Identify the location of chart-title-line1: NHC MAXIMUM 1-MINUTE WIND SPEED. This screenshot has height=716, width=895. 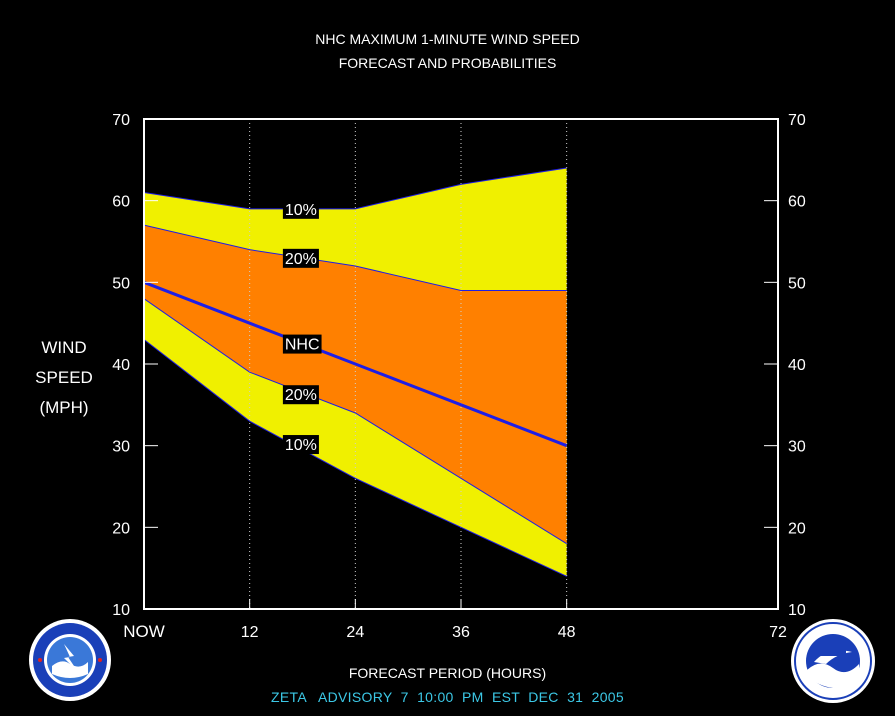
(447, 39).